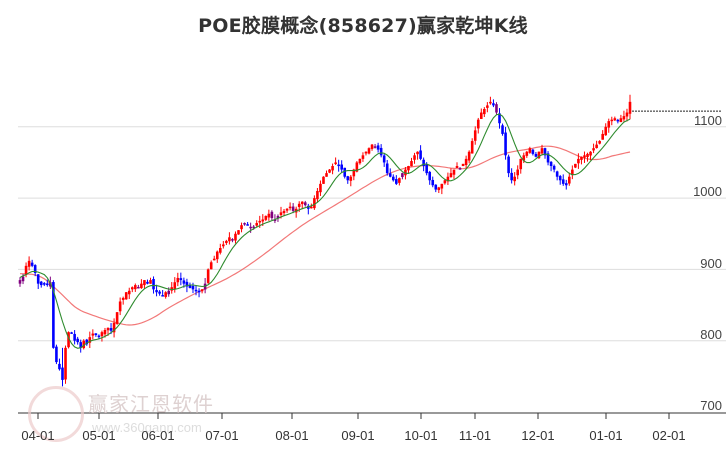  What do you see at coordinates (707, 191) in the screenshot?
I see `y-tick-label: 1000` at bounding box center [707, 191].